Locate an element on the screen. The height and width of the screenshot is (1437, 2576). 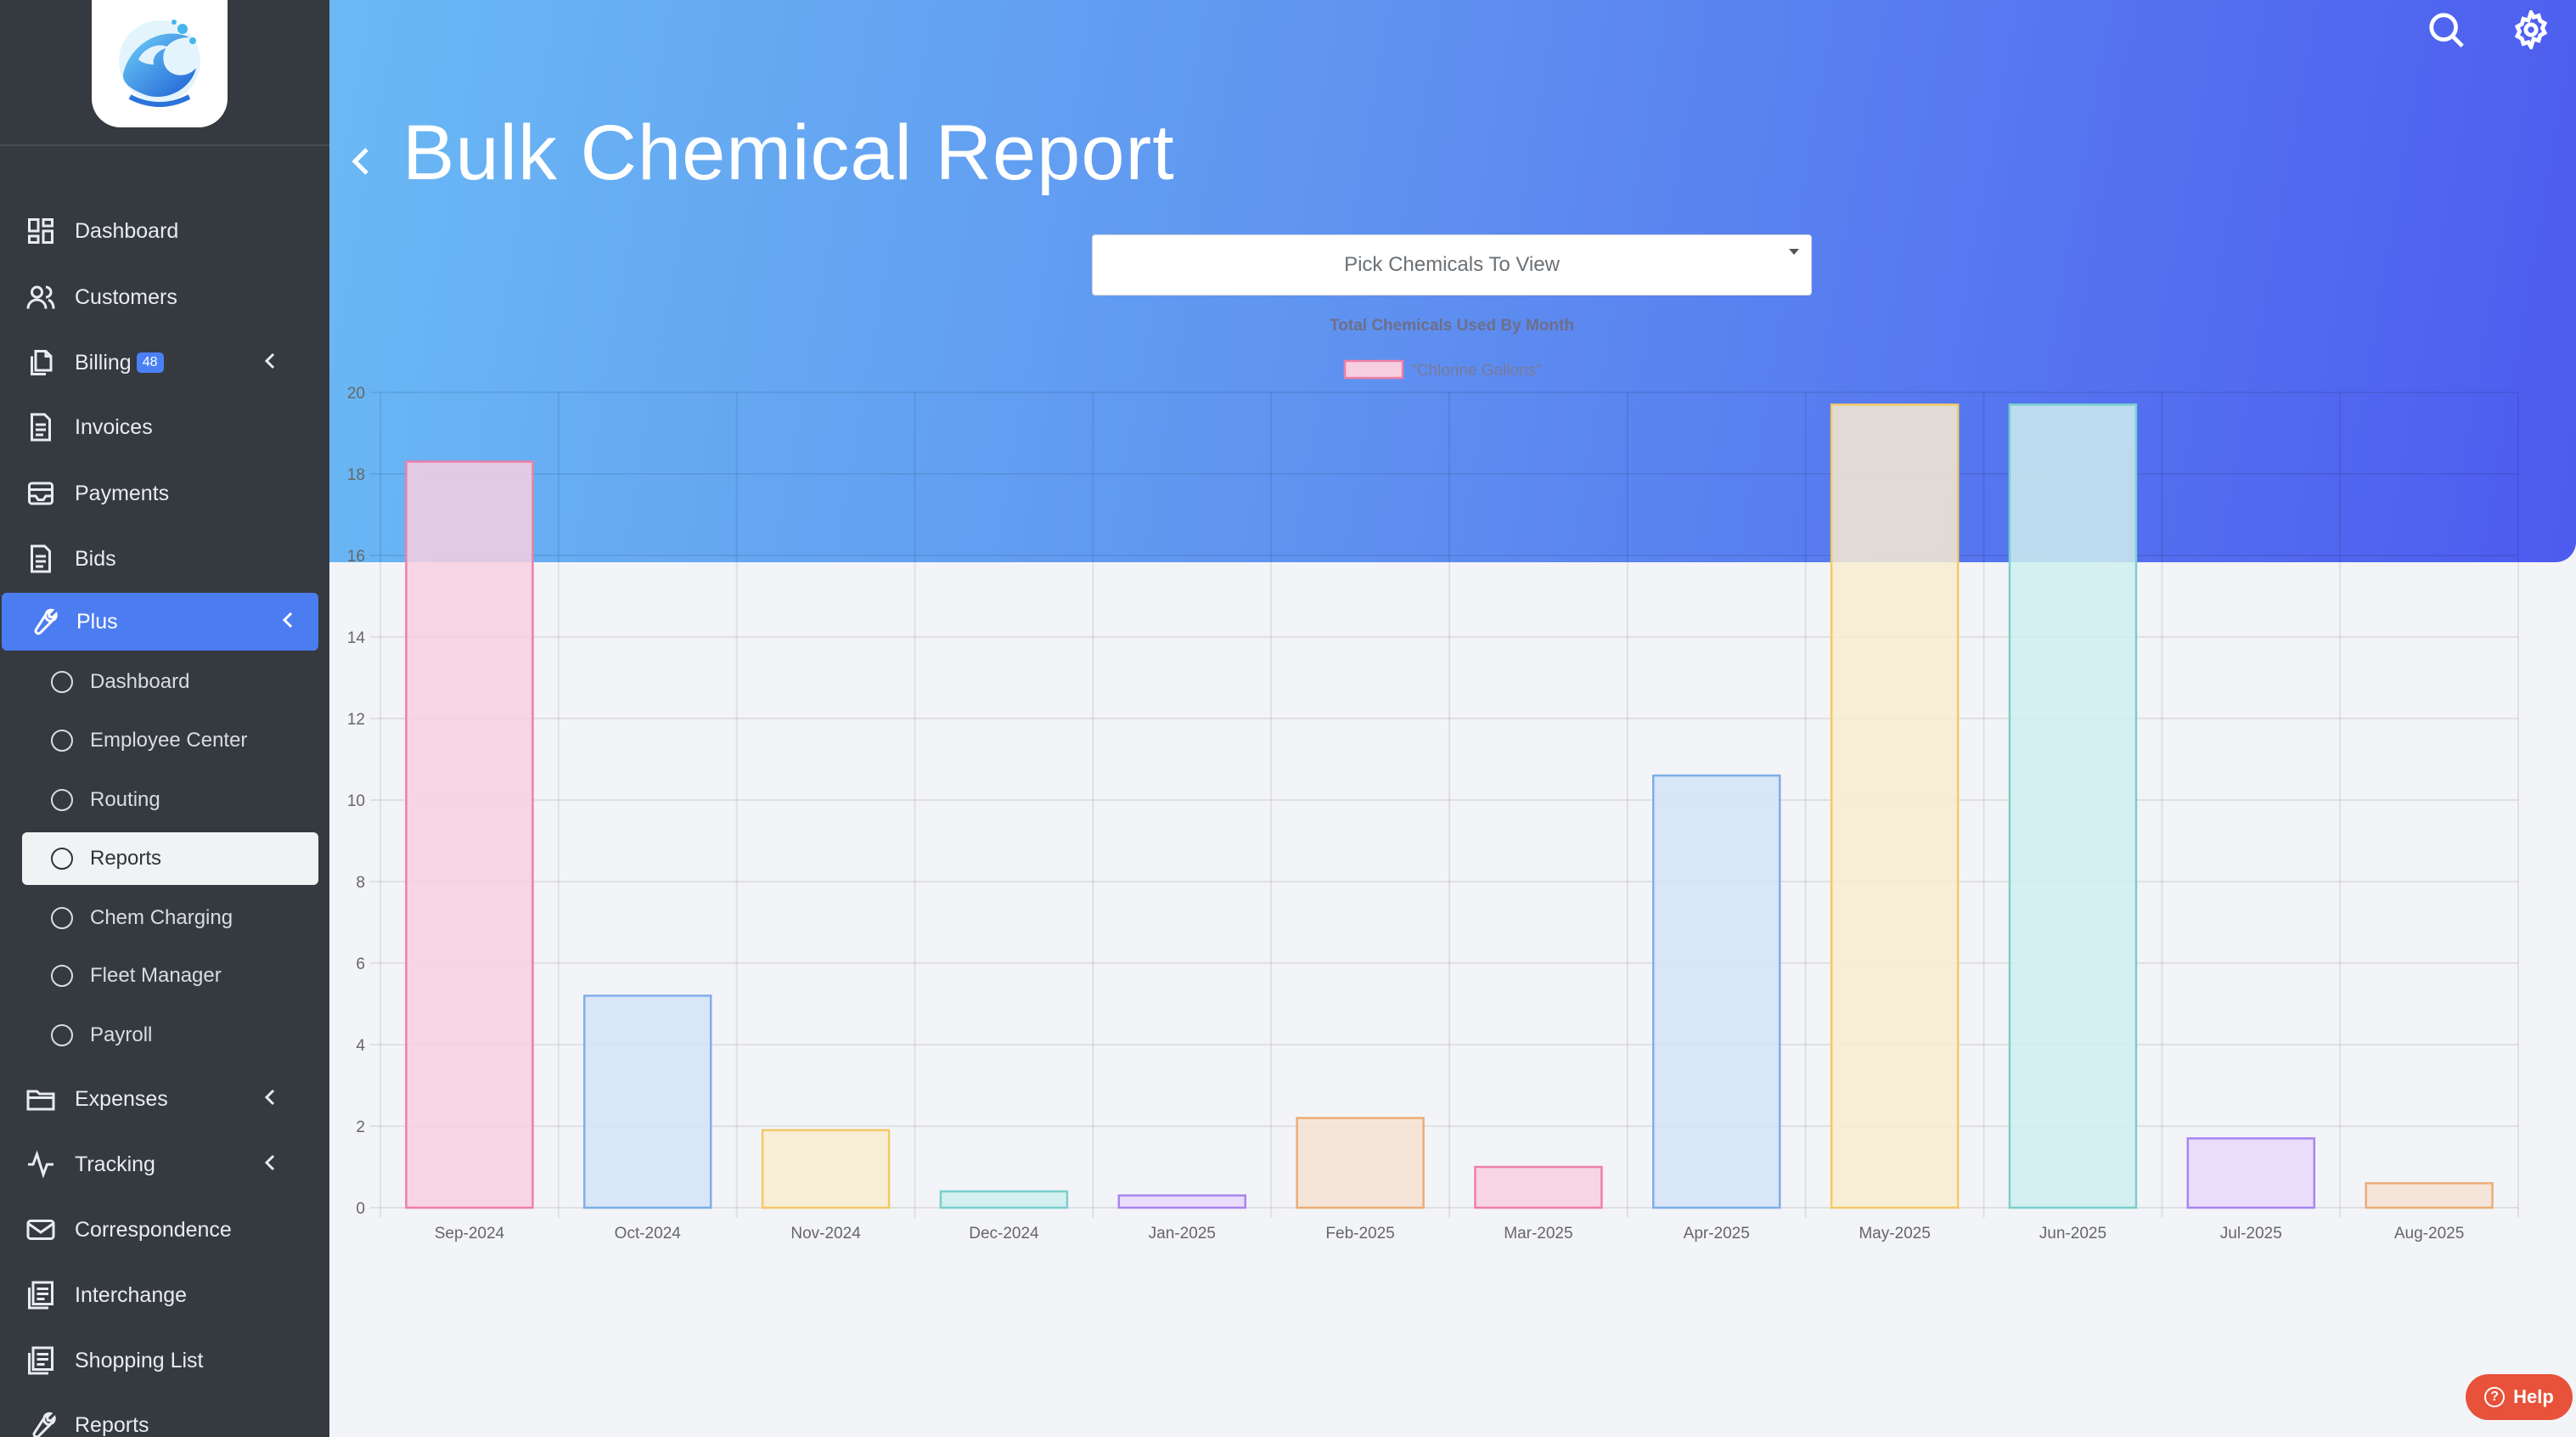
y-tick-label: 10 is located at coordinates (356, 801).